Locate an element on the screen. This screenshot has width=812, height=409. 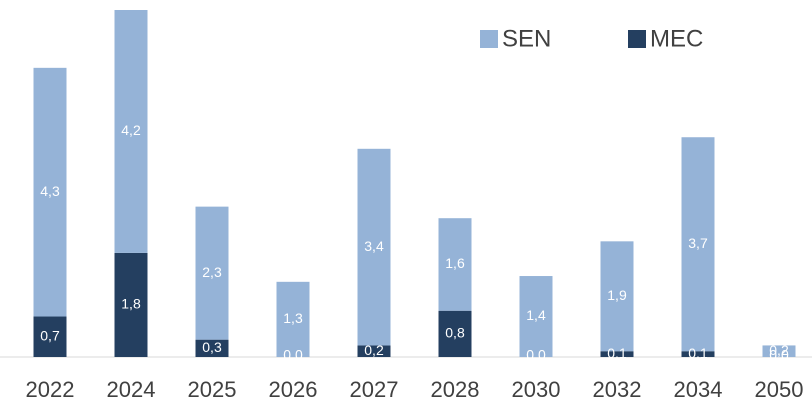
x-tick-label: 2026 is located at coordinates (293, 389).